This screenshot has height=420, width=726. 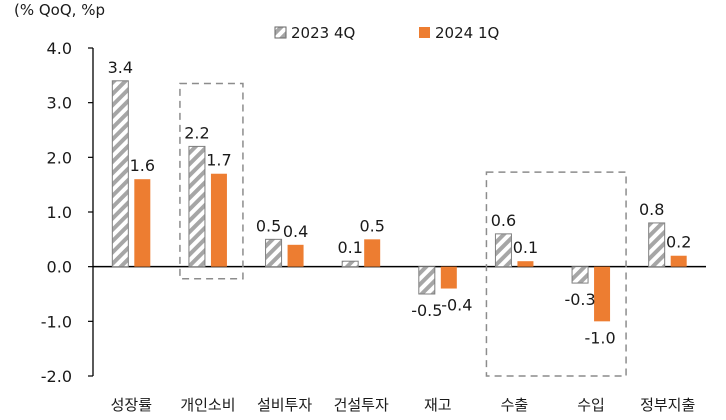 What do you see at coordinates (515, 405) in the screenshot?
I see `category-label: 수출` at bounding box center [515, 405].